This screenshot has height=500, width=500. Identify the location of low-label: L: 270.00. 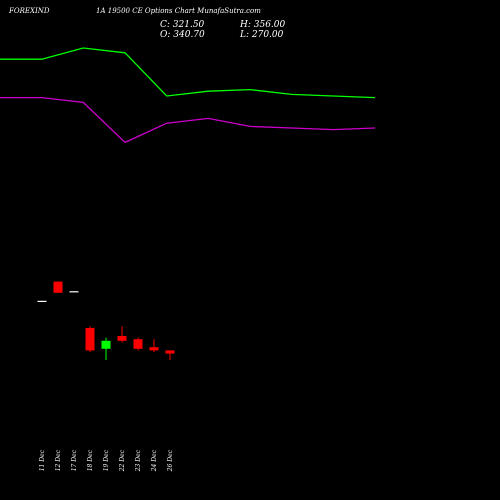
(261, 35).